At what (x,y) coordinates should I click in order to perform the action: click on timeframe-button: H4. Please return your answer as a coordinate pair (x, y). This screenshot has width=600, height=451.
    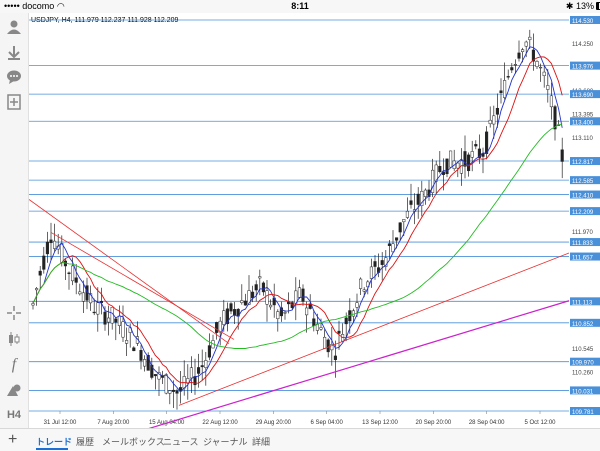
    Looking at the image, I should click on (14, 415).